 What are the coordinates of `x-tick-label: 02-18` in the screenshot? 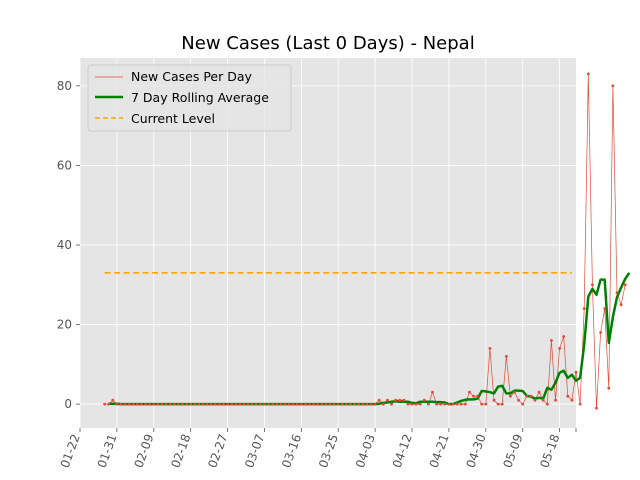 It's located at (180, 451).